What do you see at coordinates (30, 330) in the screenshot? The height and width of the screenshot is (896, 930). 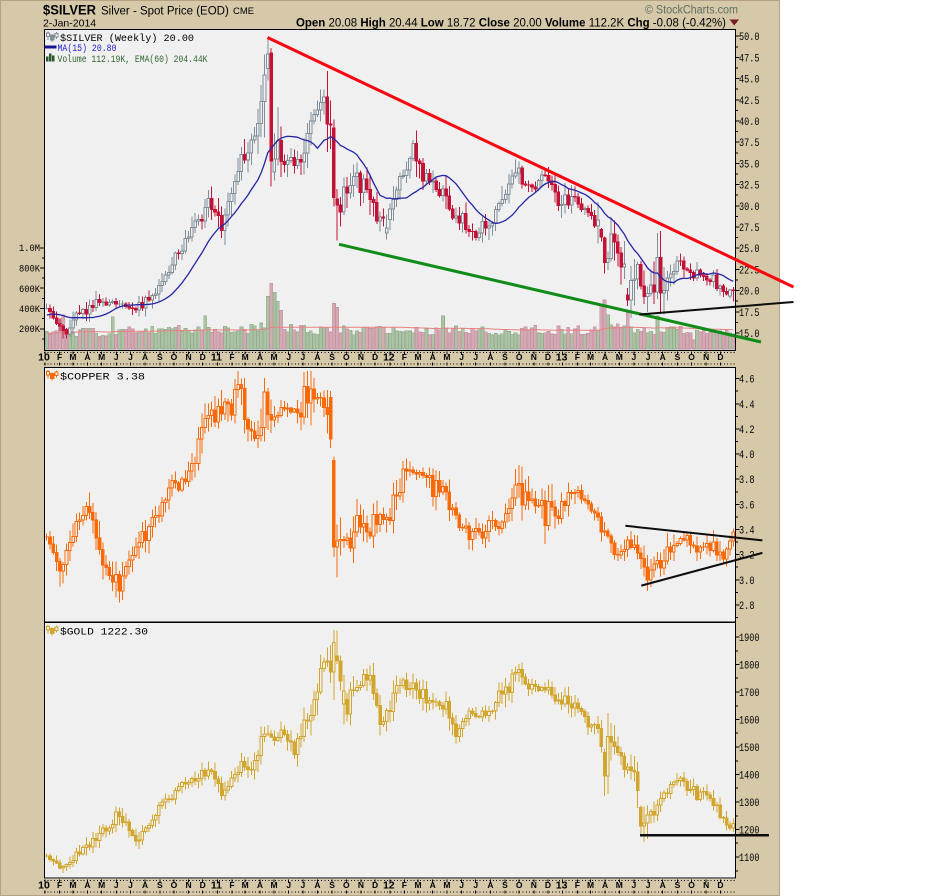 I see `svg-text: 200K` at bounding box center [30, 330].